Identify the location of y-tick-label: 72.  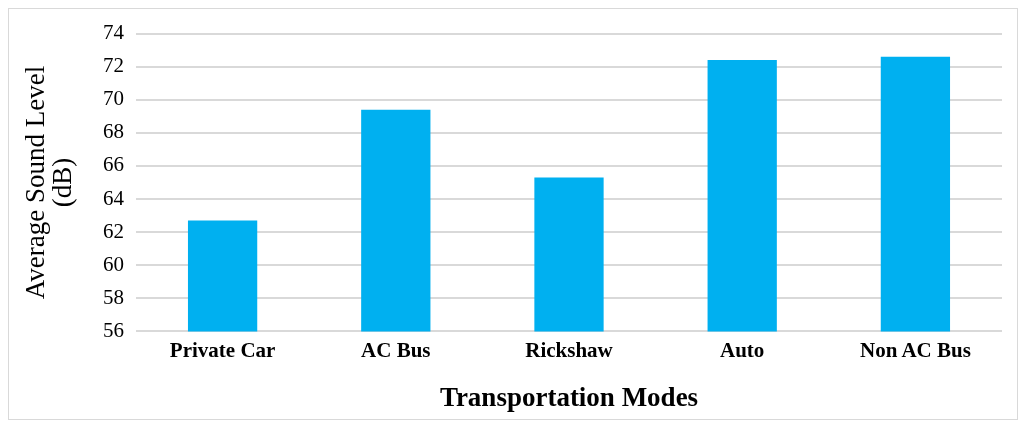
(113, 65).